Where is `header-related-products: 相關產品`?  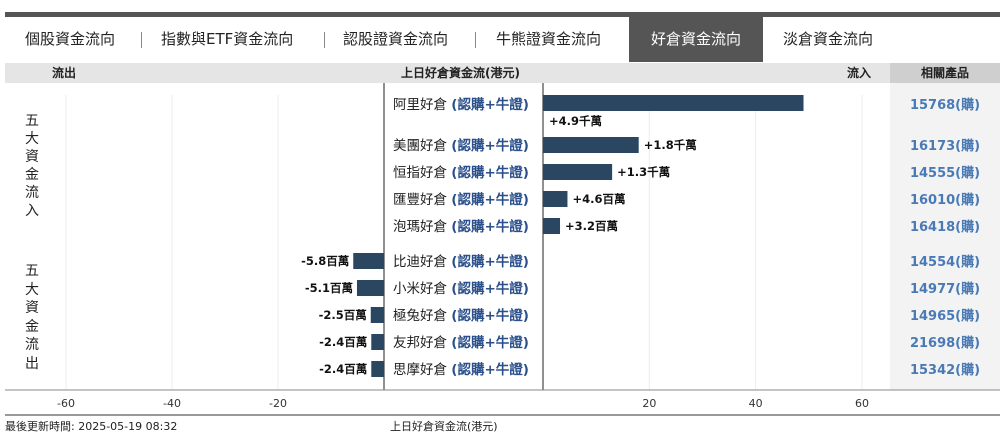 header-related-products: 相關產品 is located at coordinates (945, 73).